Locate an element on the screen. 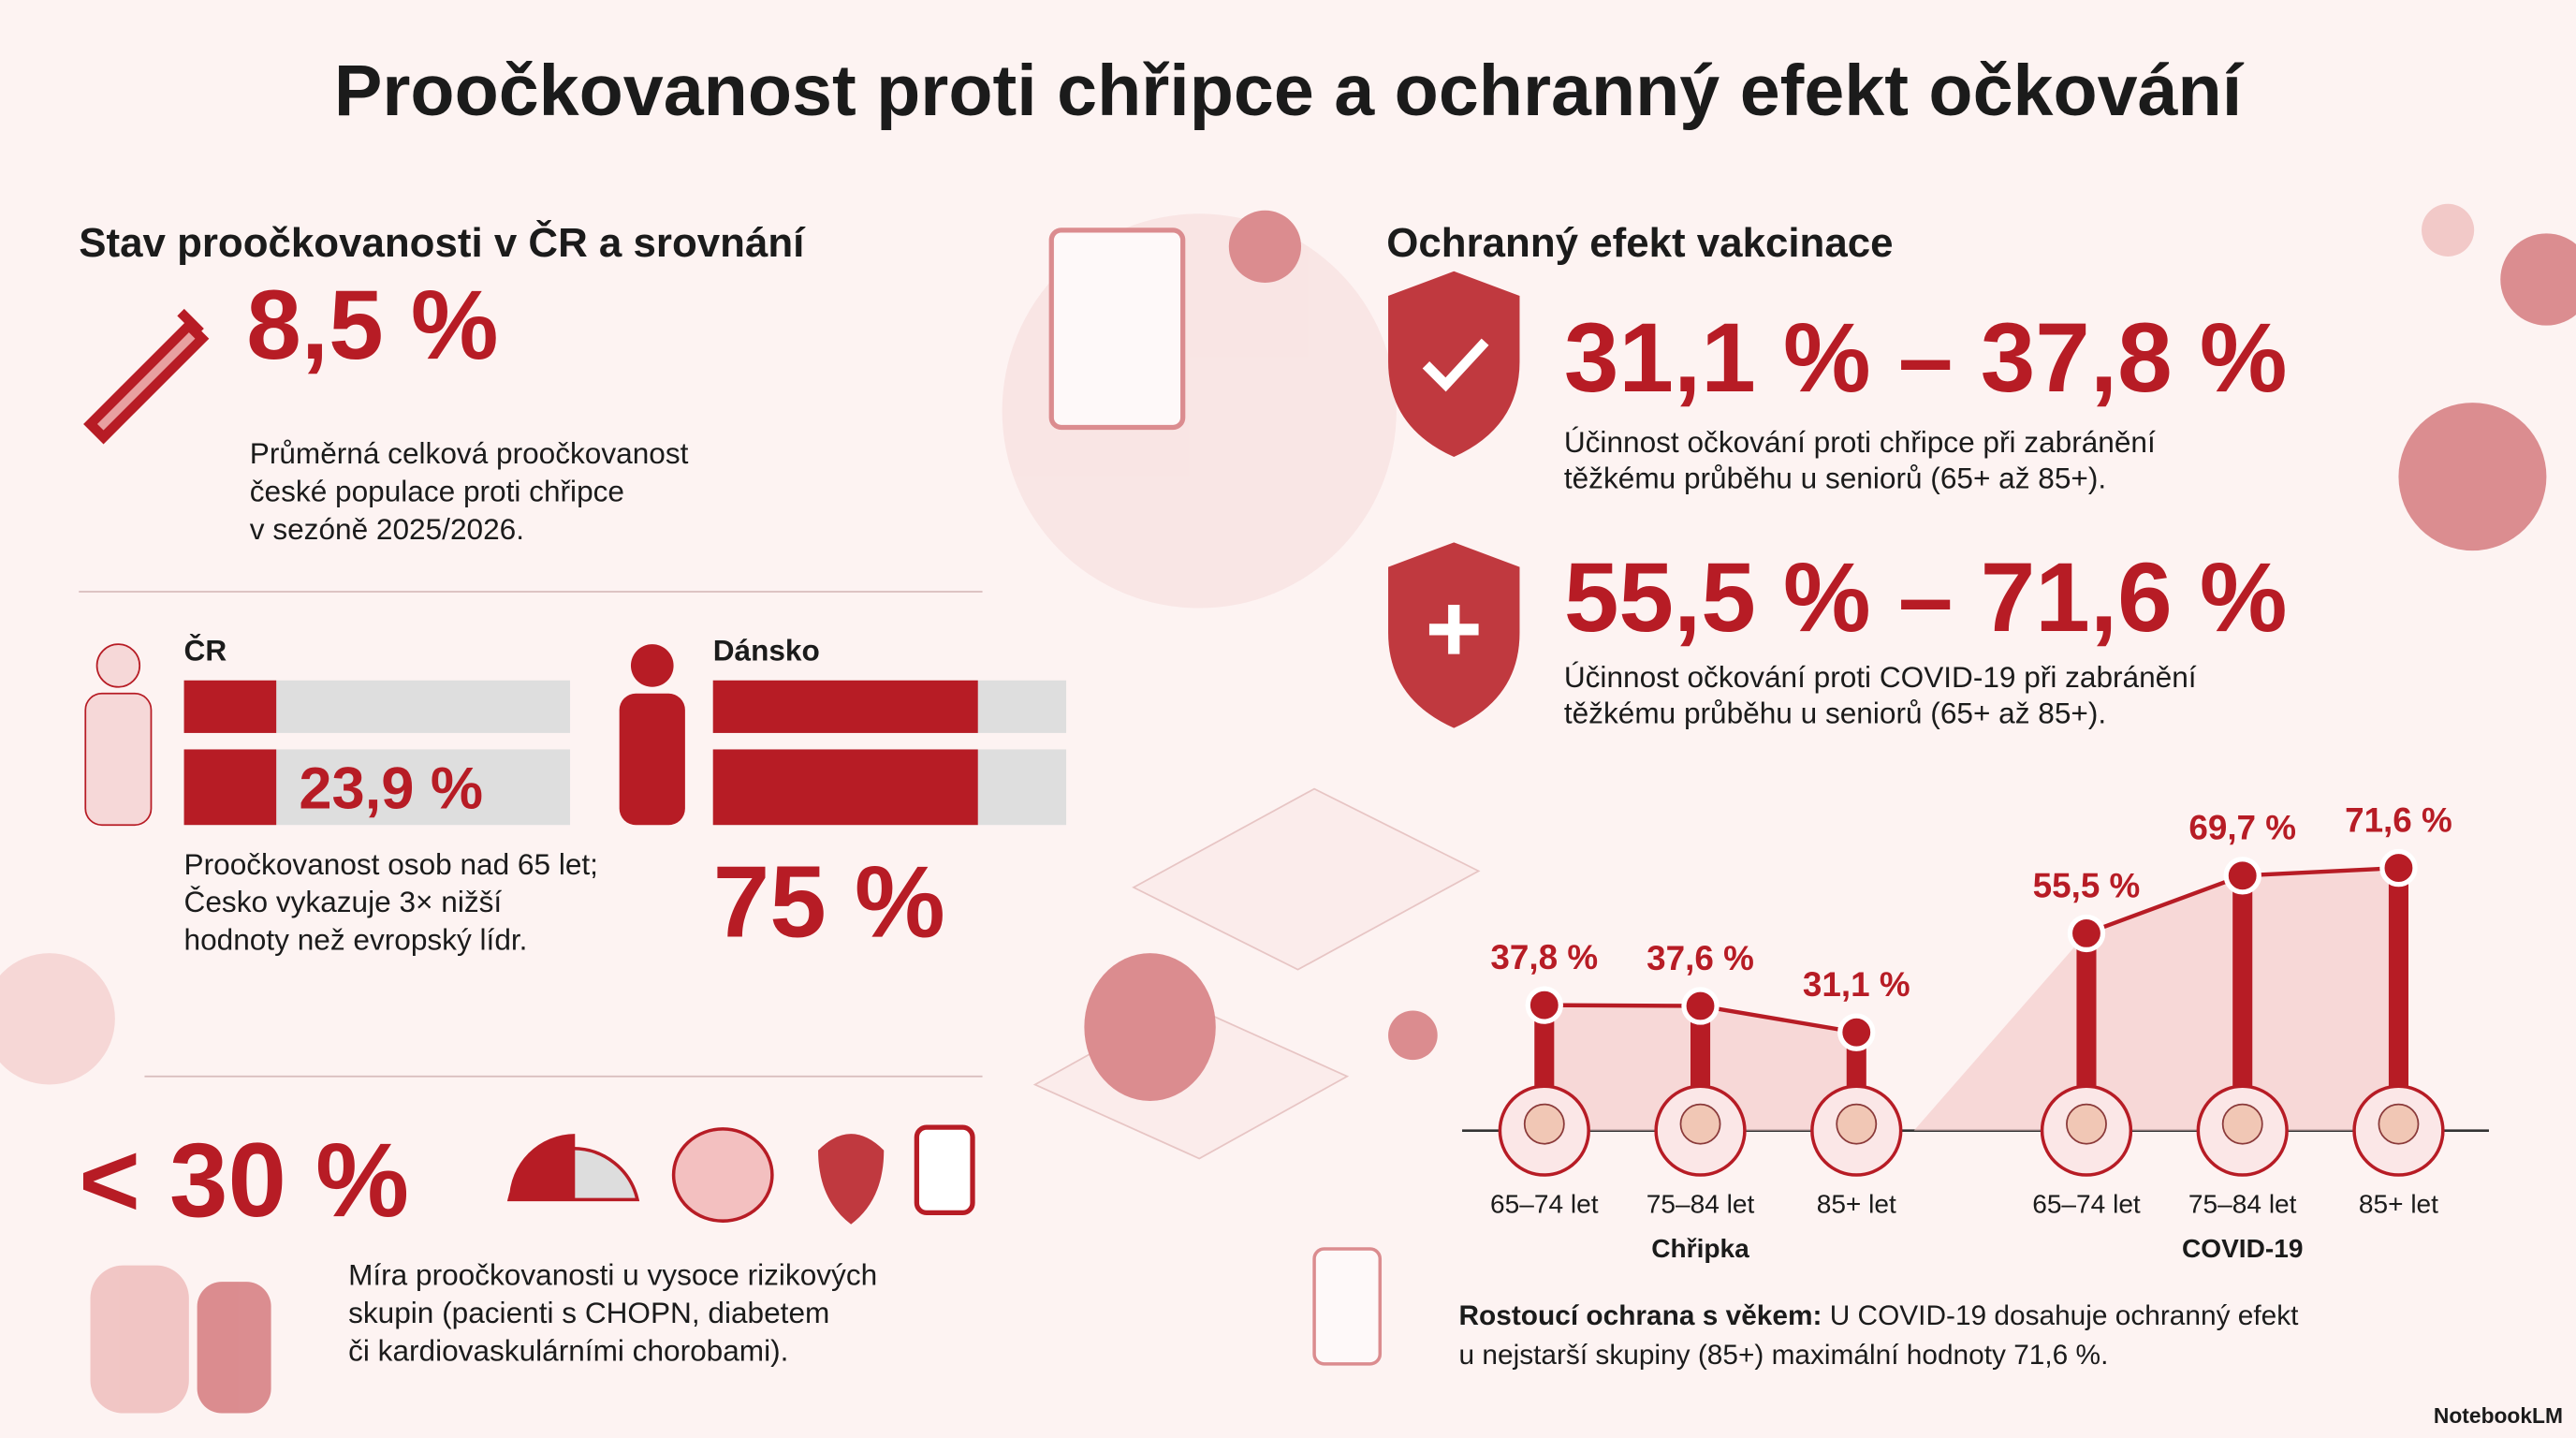 This screenshot has height=1438, width=2576. group-label: COVID-19 is located at coordinates (2243, 1248).